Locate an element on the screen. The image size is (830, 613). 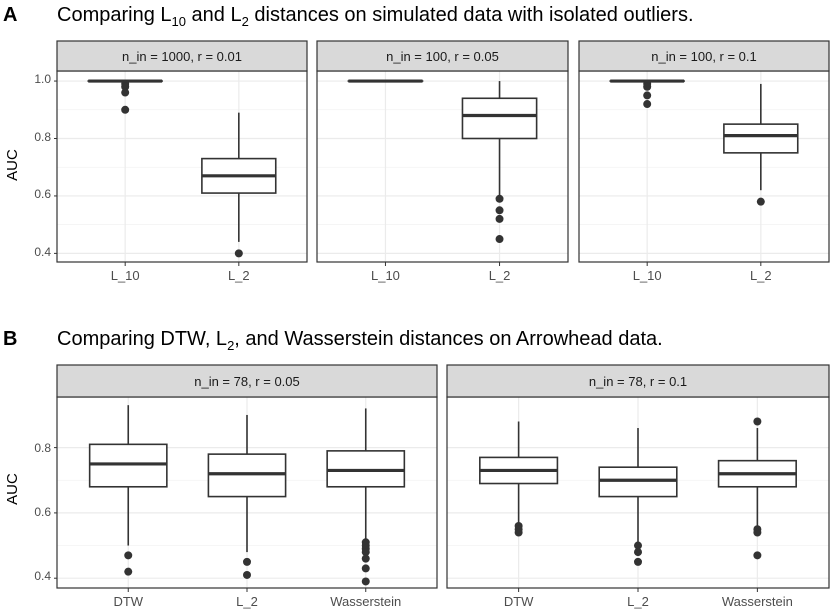
panel-a-title-part: Comparing L is located at coordinates (114, 15).